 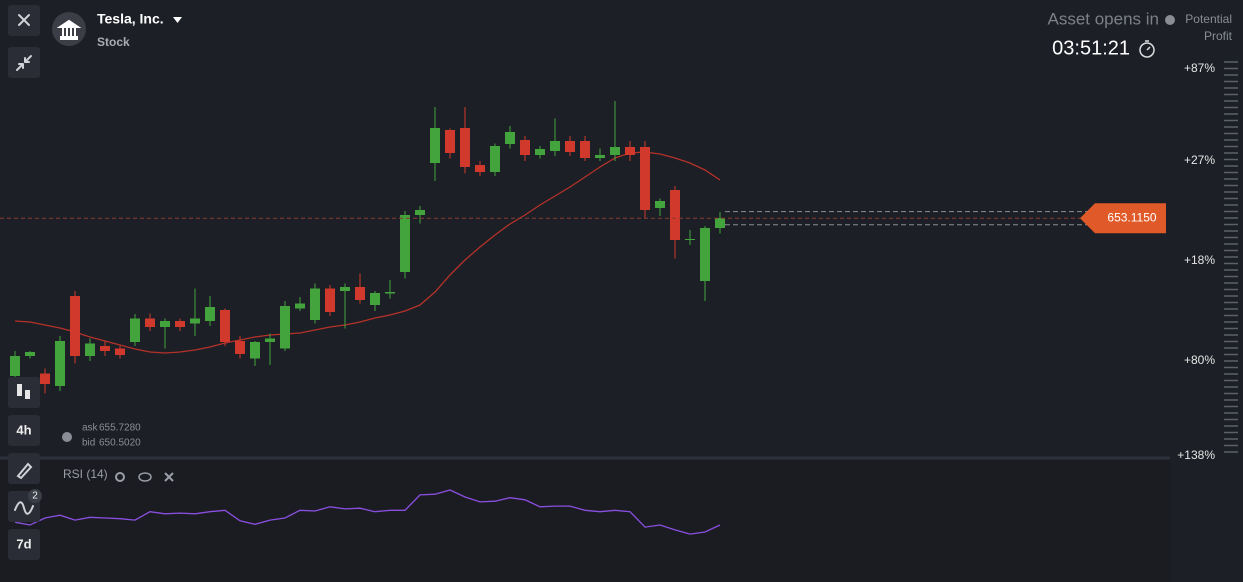 I want to click on settings-icon, so click(x=120, y=477).